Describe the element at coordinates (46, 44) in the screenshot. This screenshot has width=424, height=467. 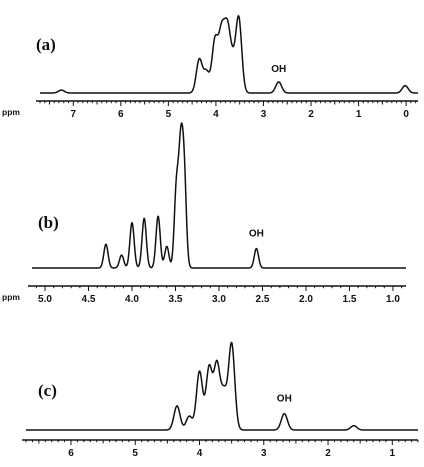
I see `panel-label: (a)` at that location.